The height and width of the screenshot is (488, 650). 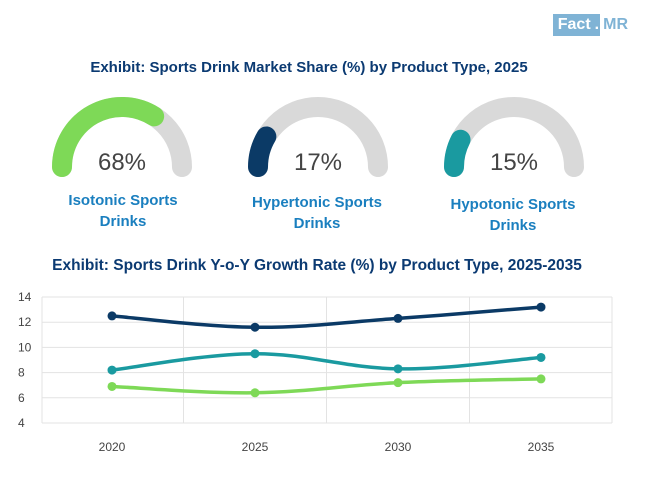 What do you see at coordinates (317, 213) in the screenshot?
I see `gauge-label-hypertonic: Hypertonic Sports Drinks` at bounding box center [317, 213].